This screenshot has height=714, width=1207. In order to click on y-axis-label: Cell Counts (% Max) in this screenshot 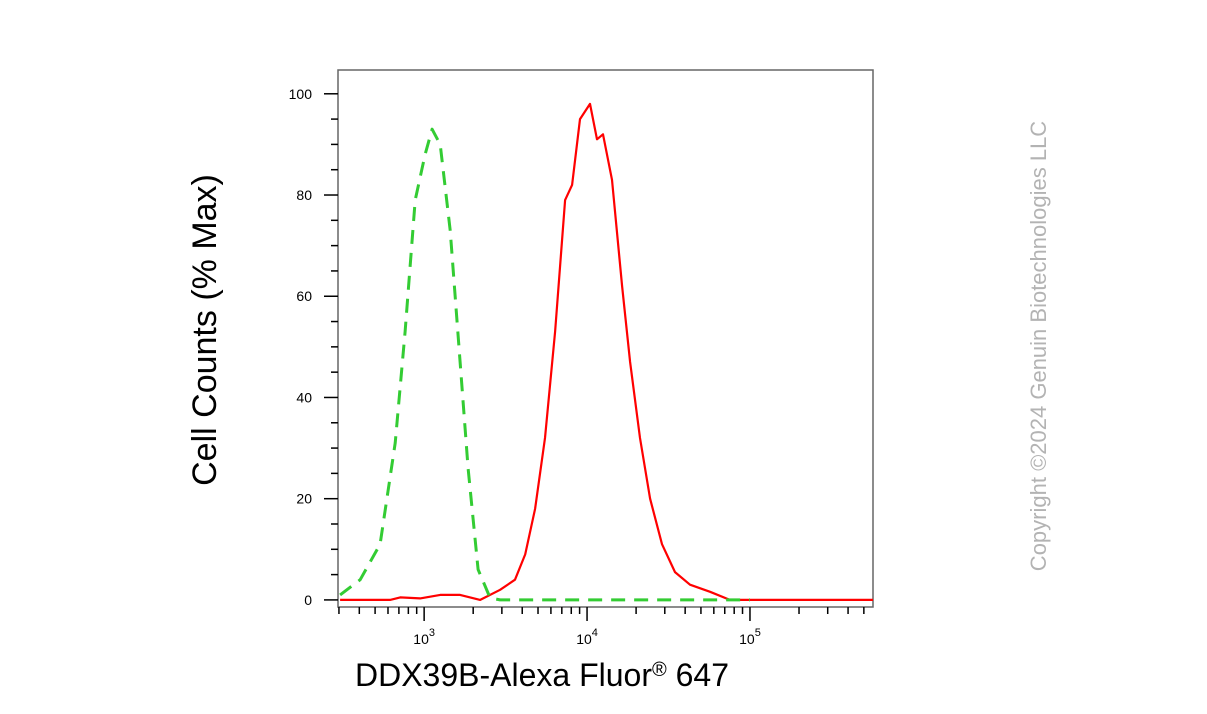, I will do `click(205, 330)`.